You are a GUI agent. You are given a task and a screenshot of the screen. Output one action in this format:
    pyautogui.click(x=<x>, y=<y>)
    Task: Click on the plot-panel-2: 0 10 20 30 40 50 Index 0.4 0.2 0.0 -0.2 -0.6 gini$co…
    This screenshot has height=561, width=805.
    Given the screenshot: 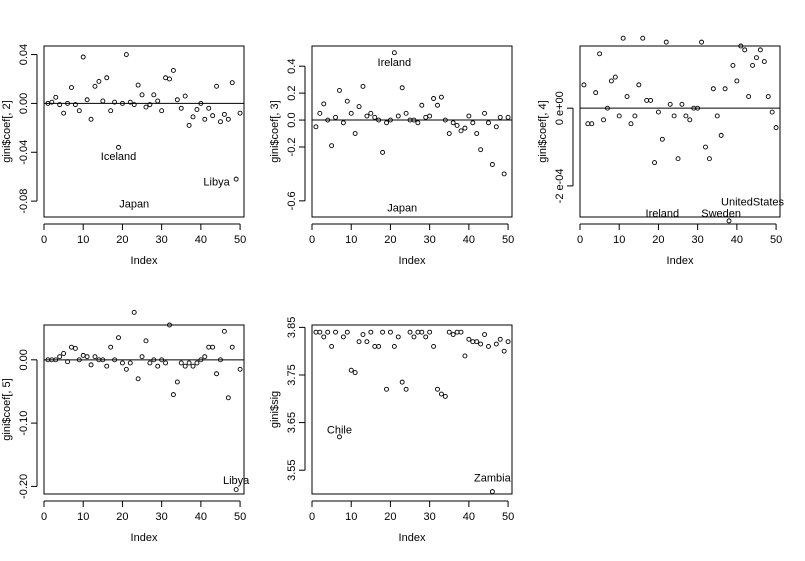 What is the action you would take?
    pyautogui.click(x=391, y=156)
    